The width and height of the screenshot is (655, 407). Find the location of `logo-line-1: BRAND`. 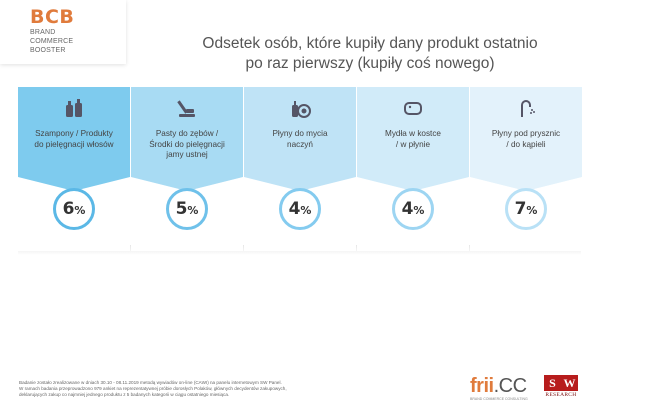

logo-line-1: BRAND is located at coordinates (43, 32).